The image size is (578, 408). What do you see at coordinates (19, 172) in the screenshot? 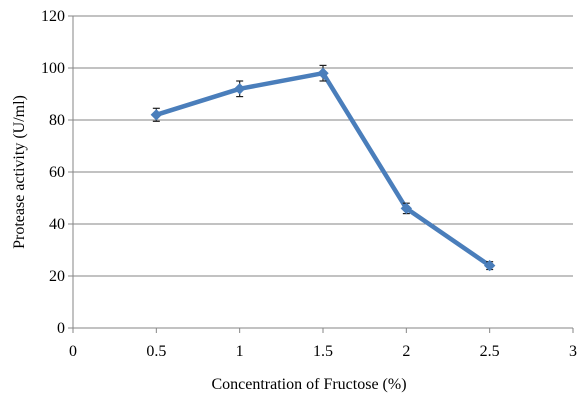
I see `y-axis-title: Protease activity (U/ml)` at bounding box center [19, 172].